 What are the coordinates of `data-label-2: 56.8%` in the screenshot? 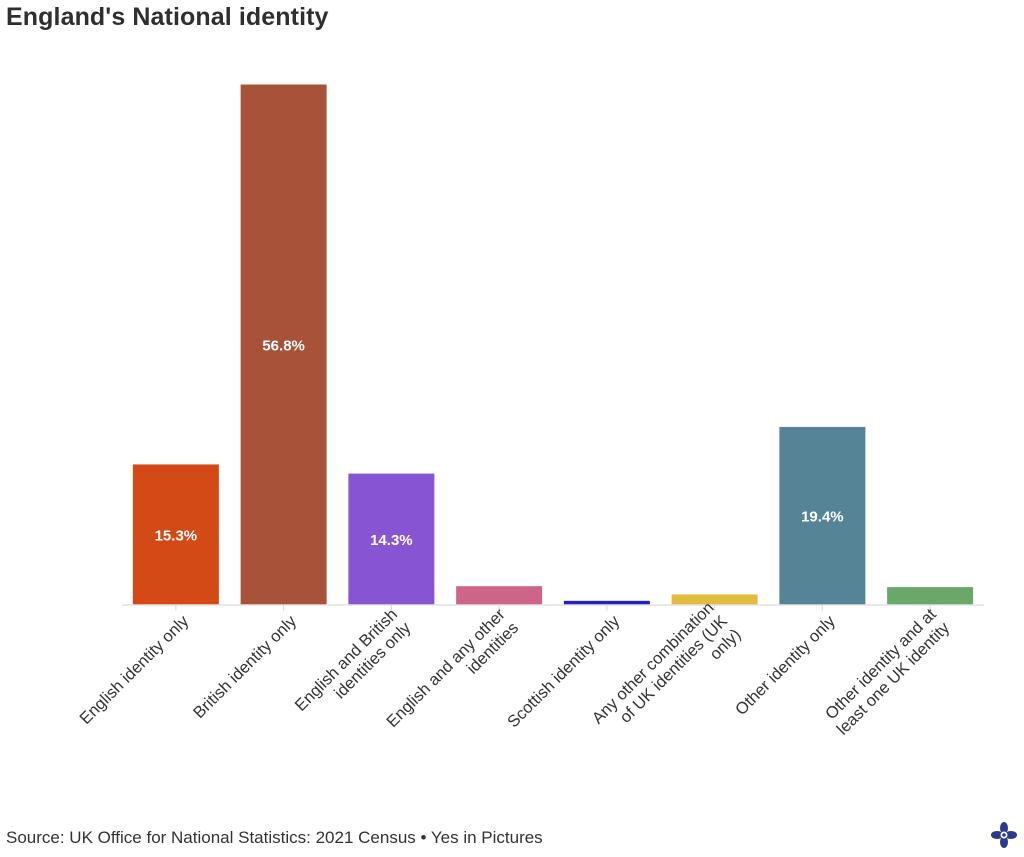 It's located at (283, 346).